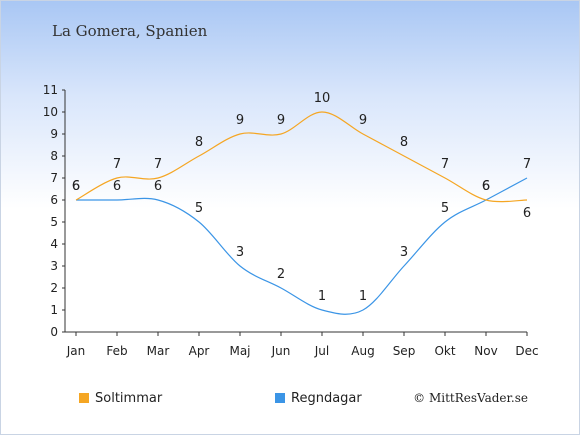  What do you see at coordinates (404, 351) in the screenshot?
I see `x-tick-label: Sep` at bounding box center [404, 351].